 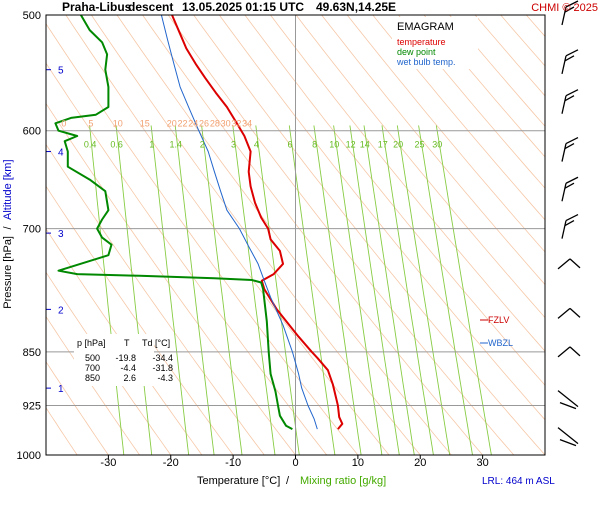 I want to click on sounding-mode: descent, so click(x=150, y=7).